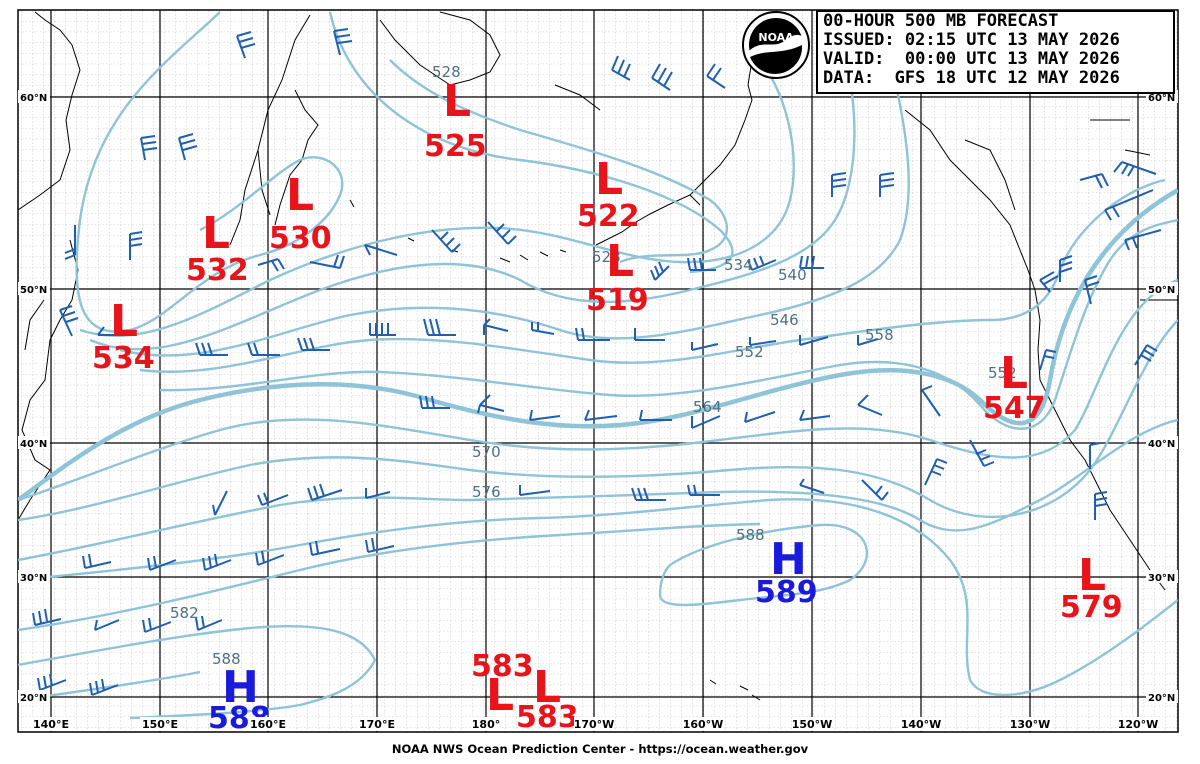 The image size is (1200, 764). I want to click on contour-label: 576, so click(486, 492).